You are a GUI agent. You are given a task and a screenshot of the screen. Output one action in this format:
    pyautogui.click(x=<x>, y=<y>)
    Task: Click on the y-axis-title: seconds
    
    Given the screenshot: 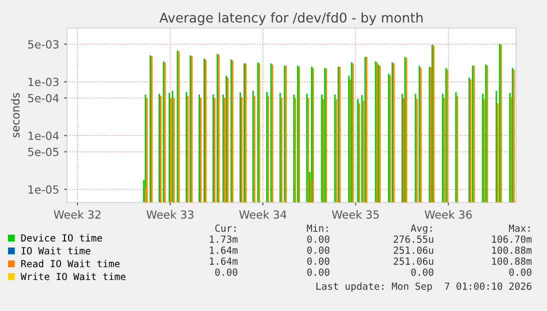 What is the action you would take?
    pyautogui.click(x=15, y=115)
    